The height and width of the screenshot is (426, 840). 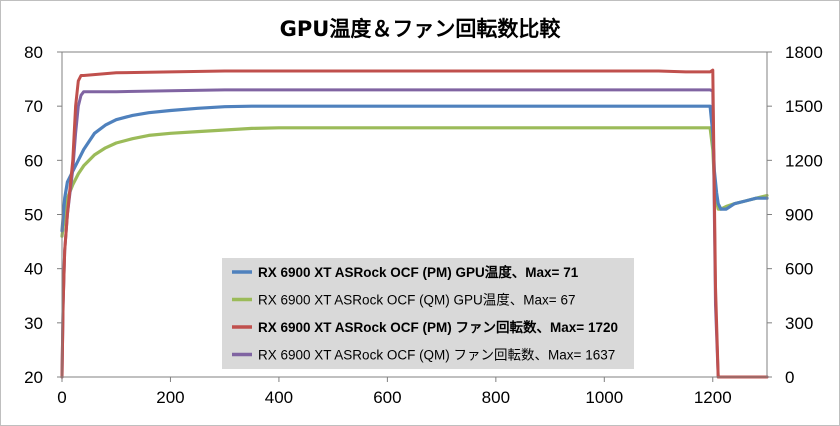 What do you see at coordinates (713, 397) in the screenshot?
I see `x-tick-label: 1200` at bounding box center [713, 397].